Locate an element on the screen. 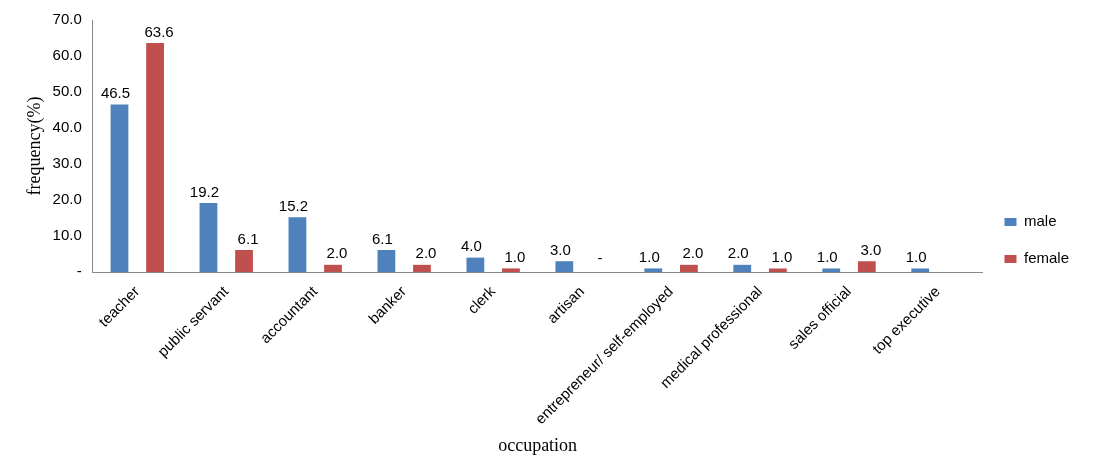 The image size is (1099, 471). annotation: - is located at coordinates (600, 257).